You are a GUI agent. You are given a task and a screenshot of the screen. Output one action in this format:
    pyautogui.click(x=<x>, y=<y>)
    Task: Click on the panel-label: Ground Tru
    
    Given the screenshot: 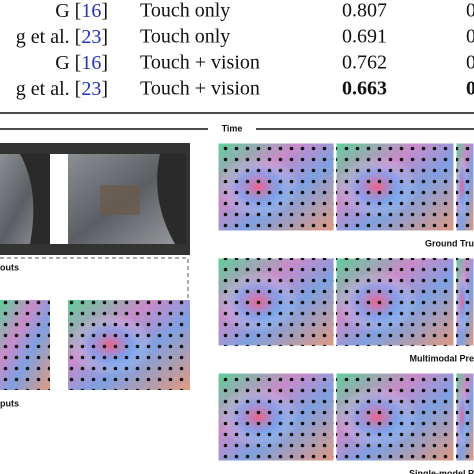 What is the action you would take?
    pyautogui.click(x=449, y=243)
    